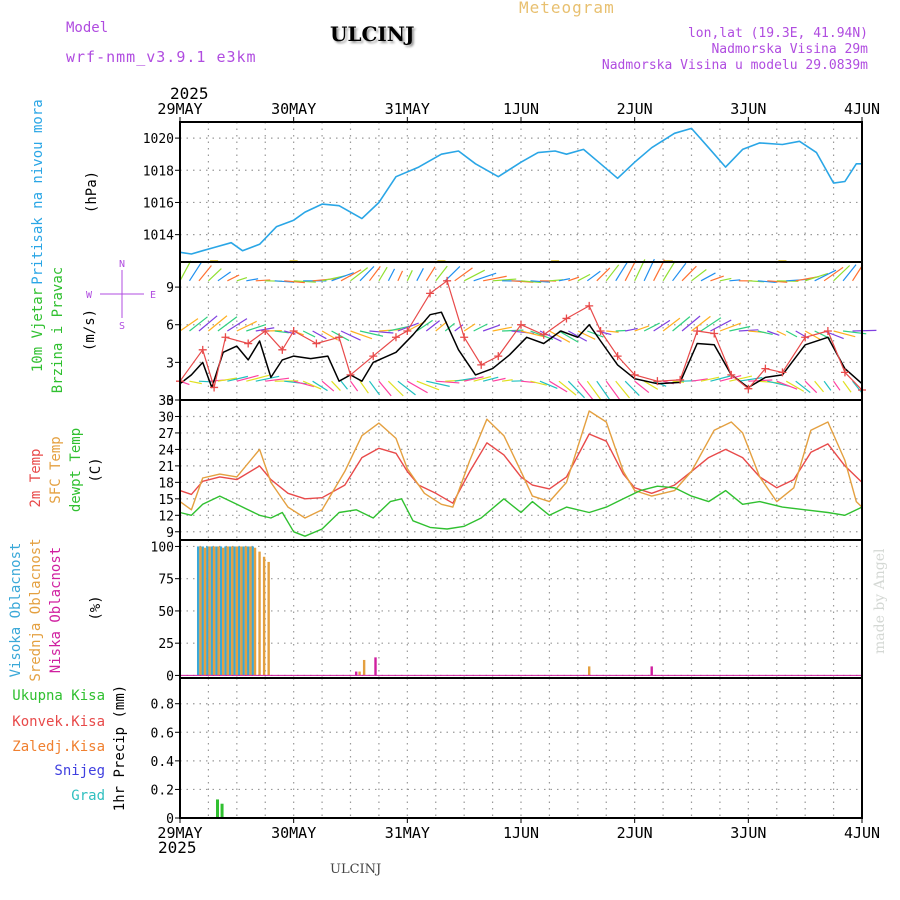 This screenshot has width=900, height=900. Describe the element at coordinates (356, 673) in the screenshot. I see `cloud_low-bar` at that location.